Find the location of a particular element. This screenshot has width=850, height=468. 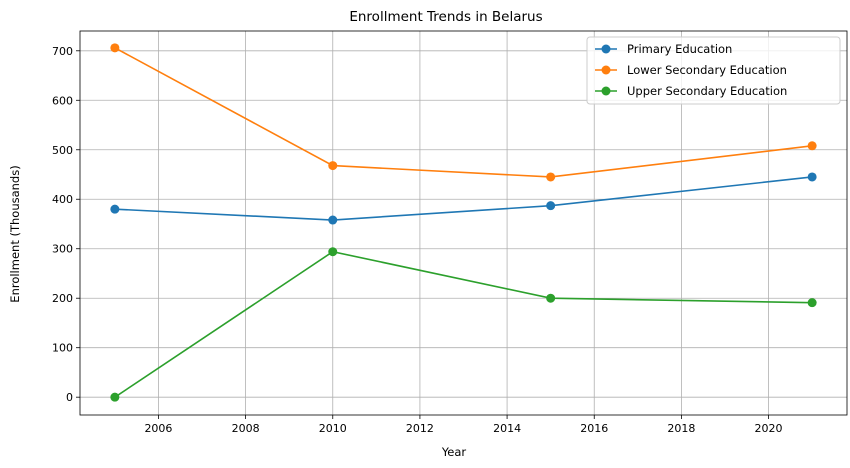

y-tick-label: 400 is located at coordinates (62, 199).